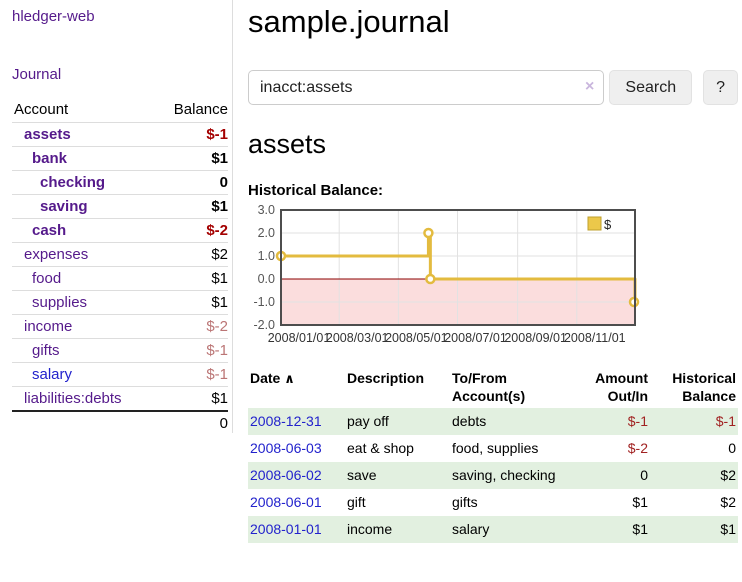  Describe the element at coordinates (370, 529) in the screenshot. I see `transaction-description: income` at that location.